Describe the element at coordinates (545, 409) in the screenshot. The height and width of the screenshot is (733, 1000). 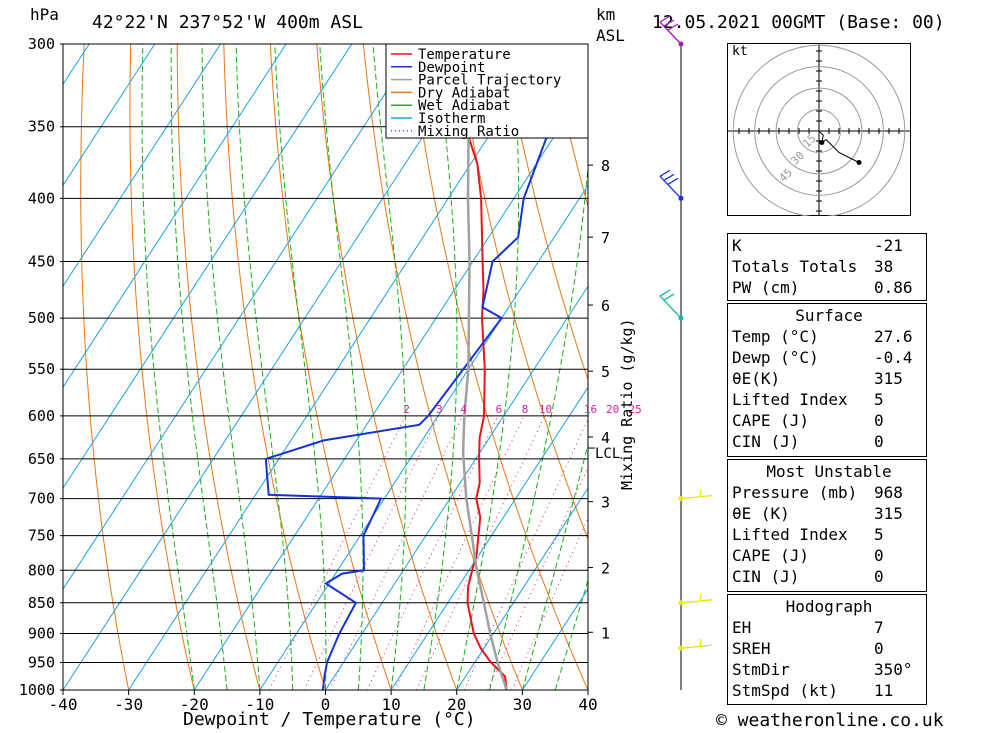
I see `mixing-ratio-label: 10` at that location.